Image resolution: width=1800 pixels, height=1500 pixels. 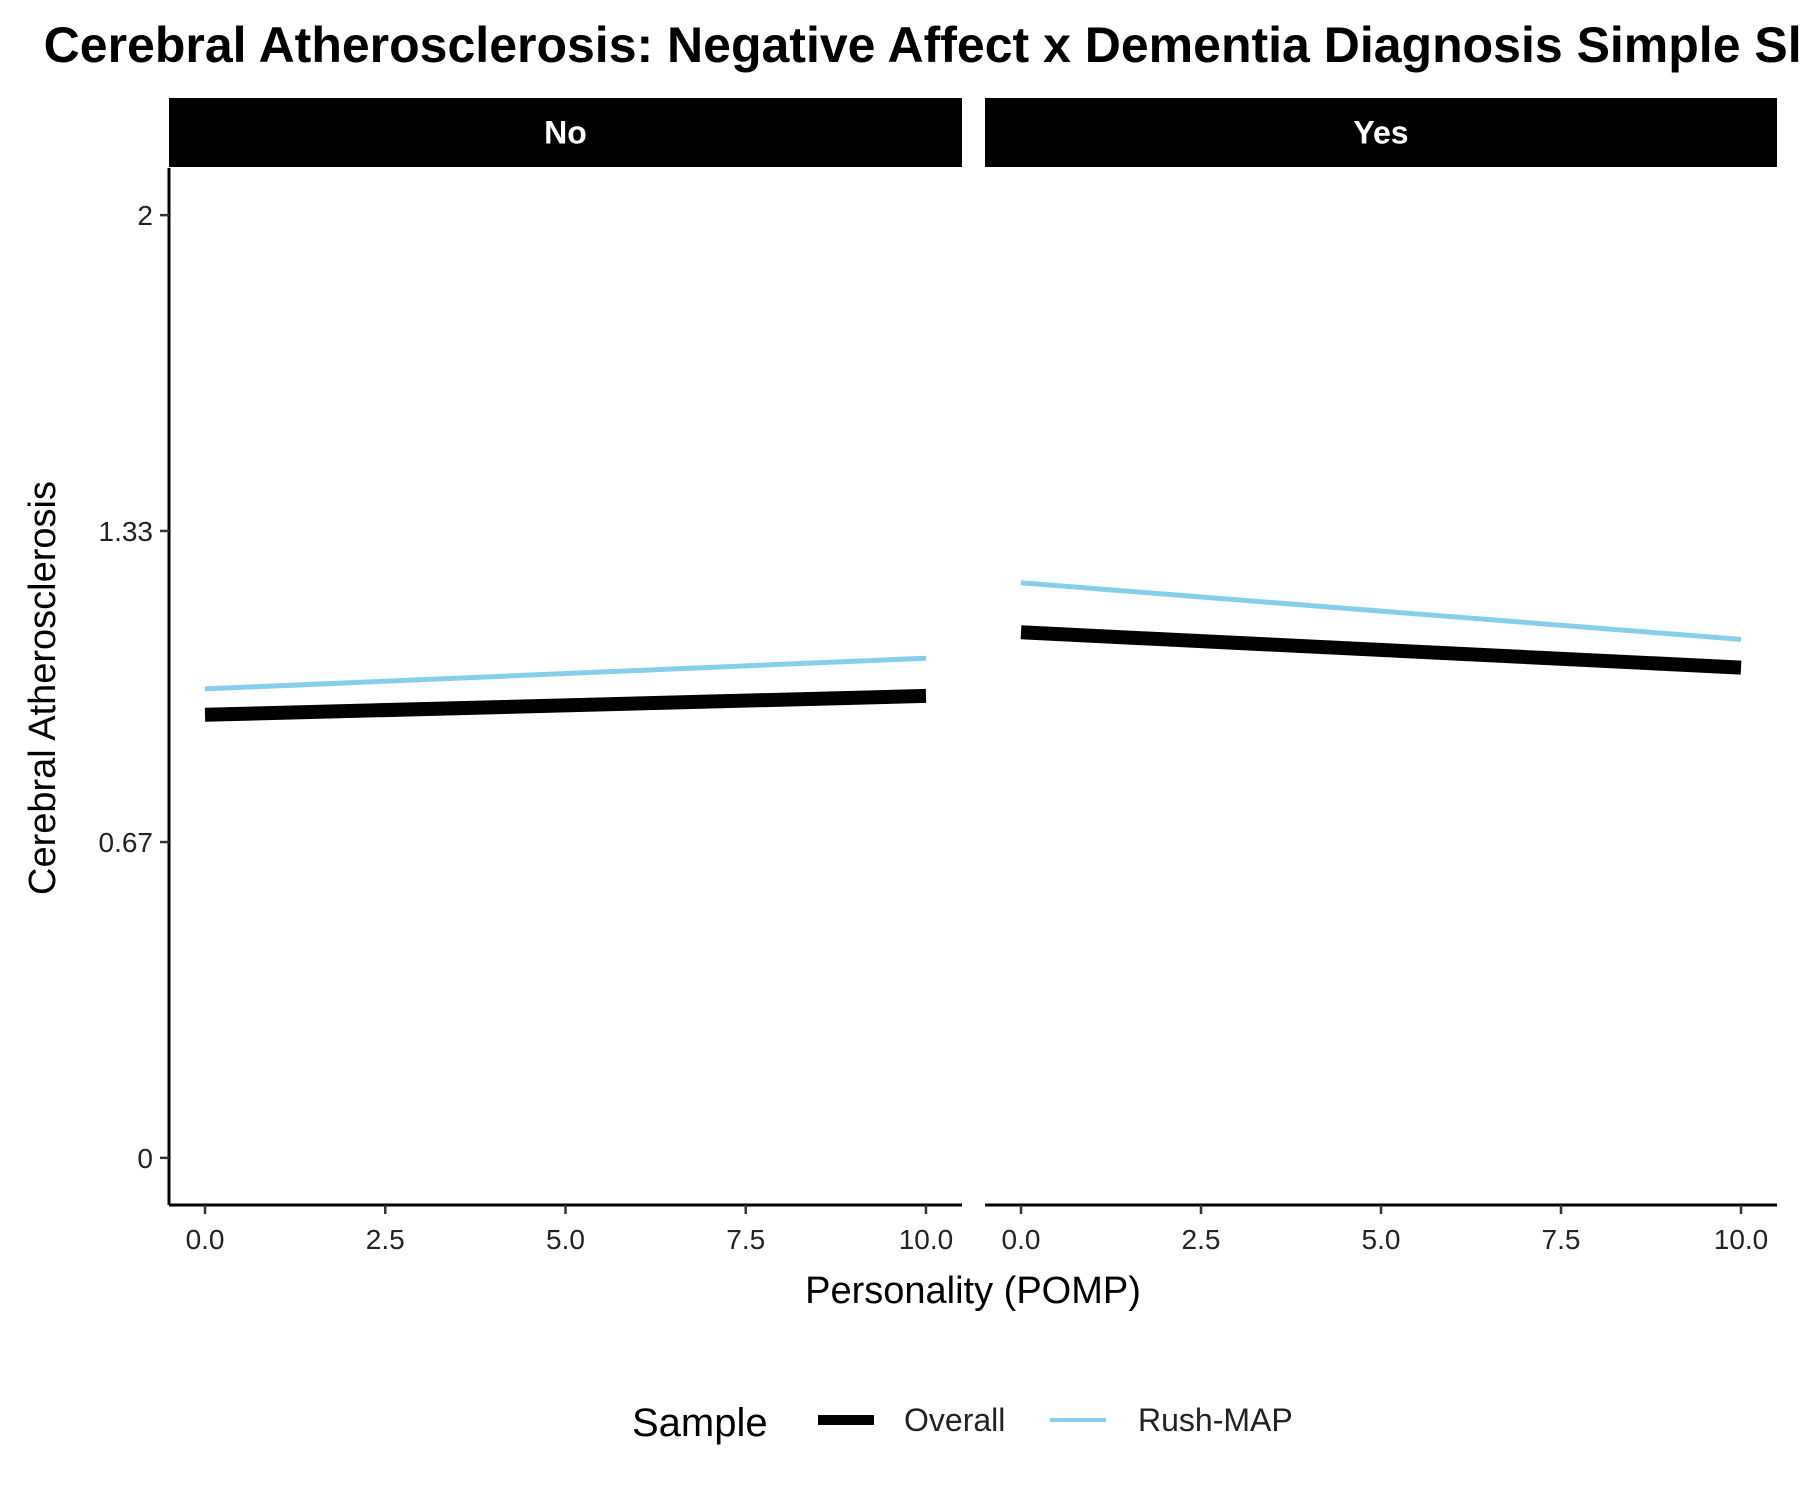 I want to click on x-axis-title: Personality (POMP), so click(x=973, y=1291).